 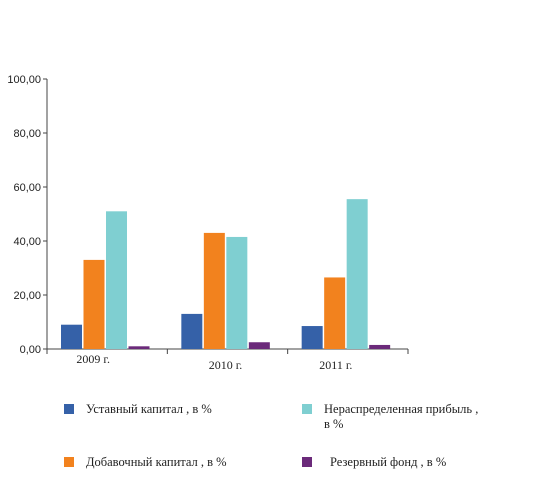 What do you see at coordinates (401, 416) in the screenshot?
I see `legend-label: Нераспределенная прибыль , в %` at bounding box center [401, 416].